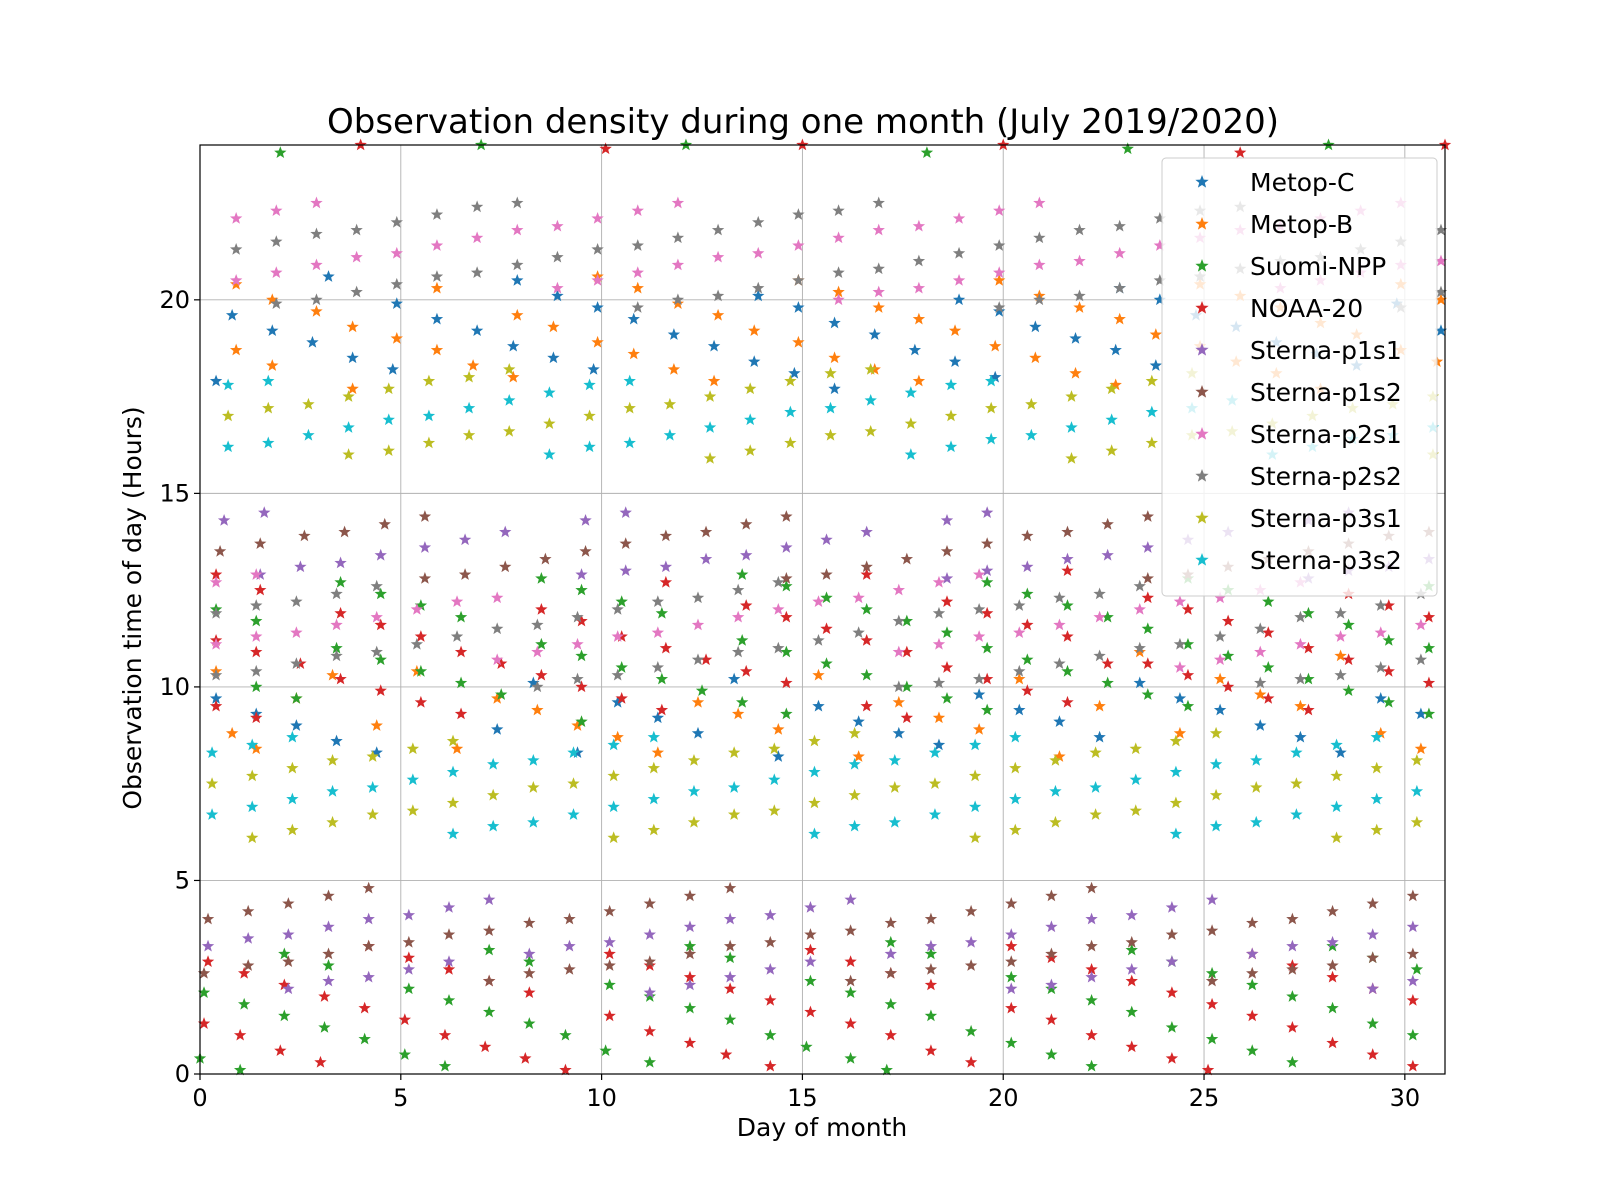 The image size is (1600, 1200). I want to click on x-tick-label: 25, so click(1204, 1098).